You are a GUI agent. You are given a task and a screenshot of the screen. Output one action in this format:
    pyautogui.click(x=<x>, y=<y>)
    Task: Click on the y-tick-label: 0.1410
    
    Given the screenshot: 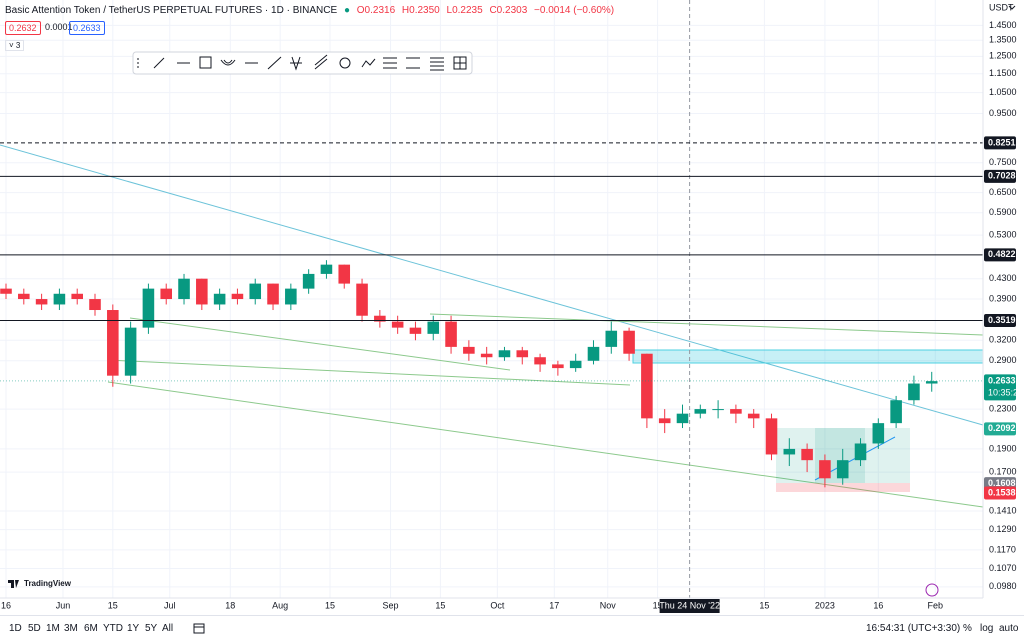 What is the action you would take?
    pyautogui.click(x=1003, y=510)
    